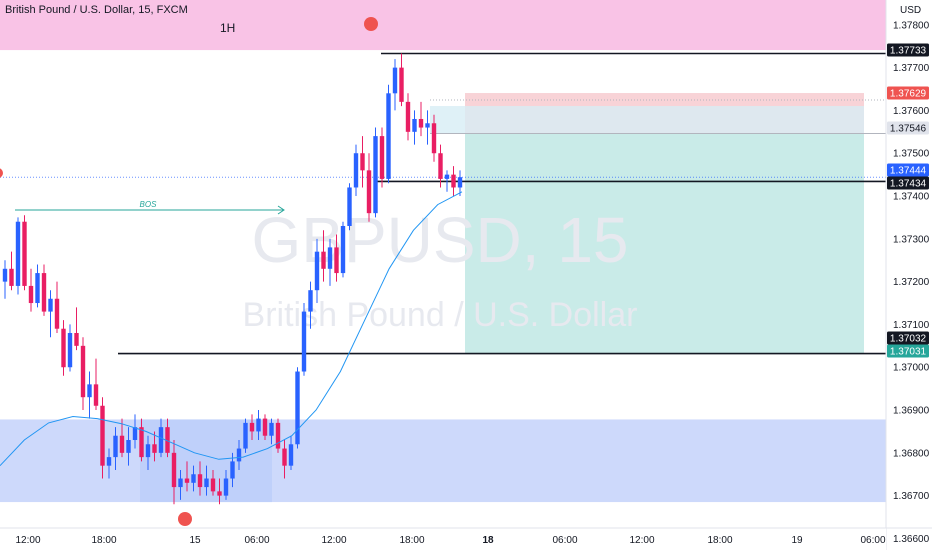  Describe the element at coordinates (911, 10) in the screenshot. I see `currency-label: USD` at that location.